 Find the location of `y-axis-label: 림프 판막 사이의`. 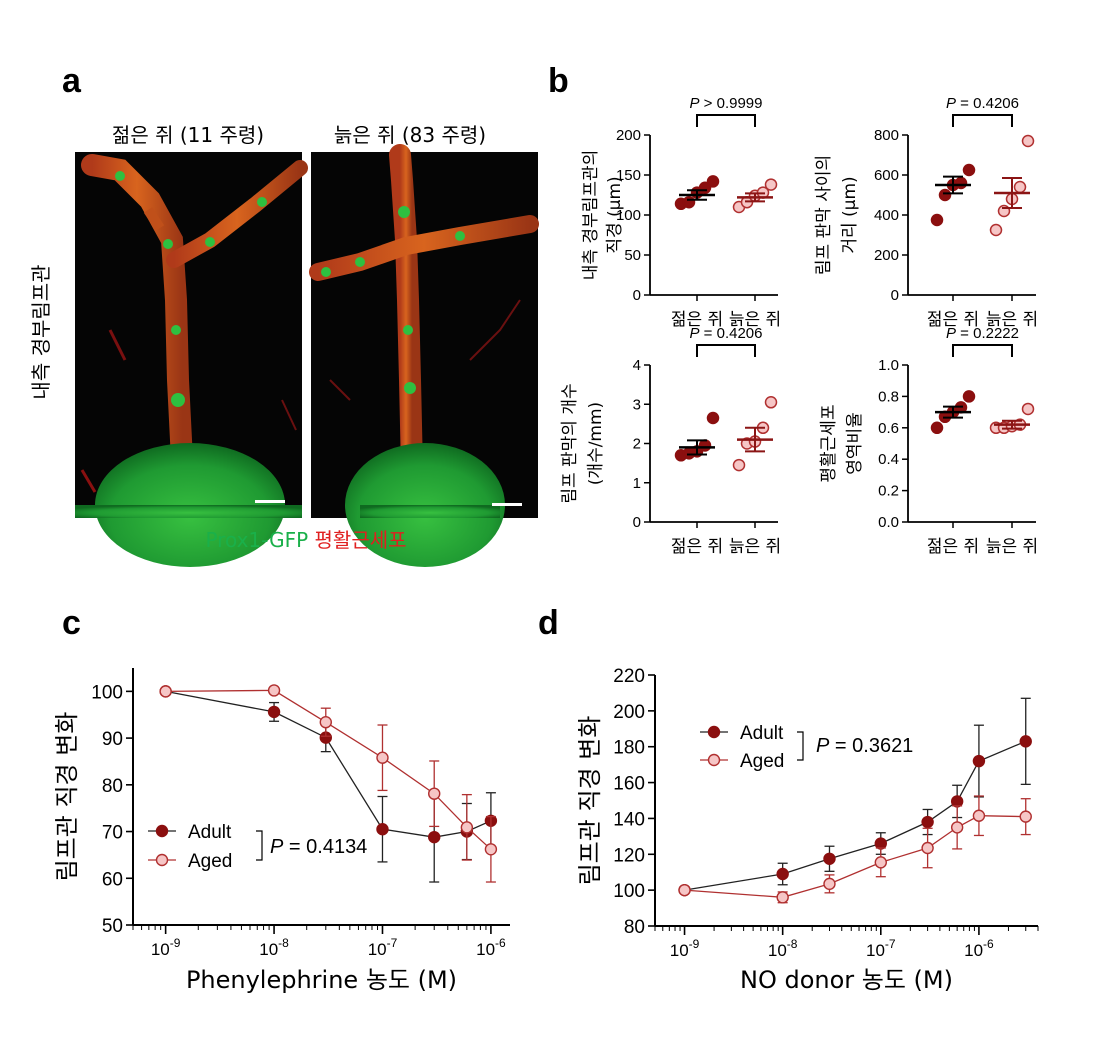

y-axis-label: 림프 판막 사이의 is located at coordinates (824, 215).